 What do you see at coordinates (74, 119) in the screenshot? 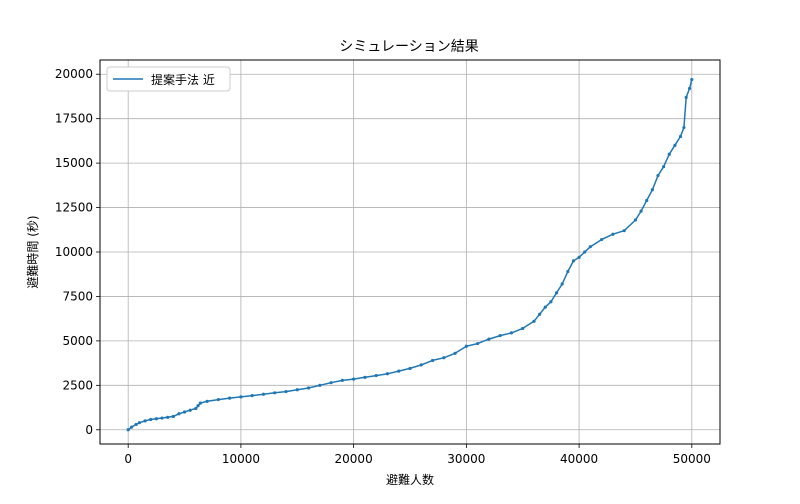
I see `y-tick-label: 17500` at bounding box center [74, 119].